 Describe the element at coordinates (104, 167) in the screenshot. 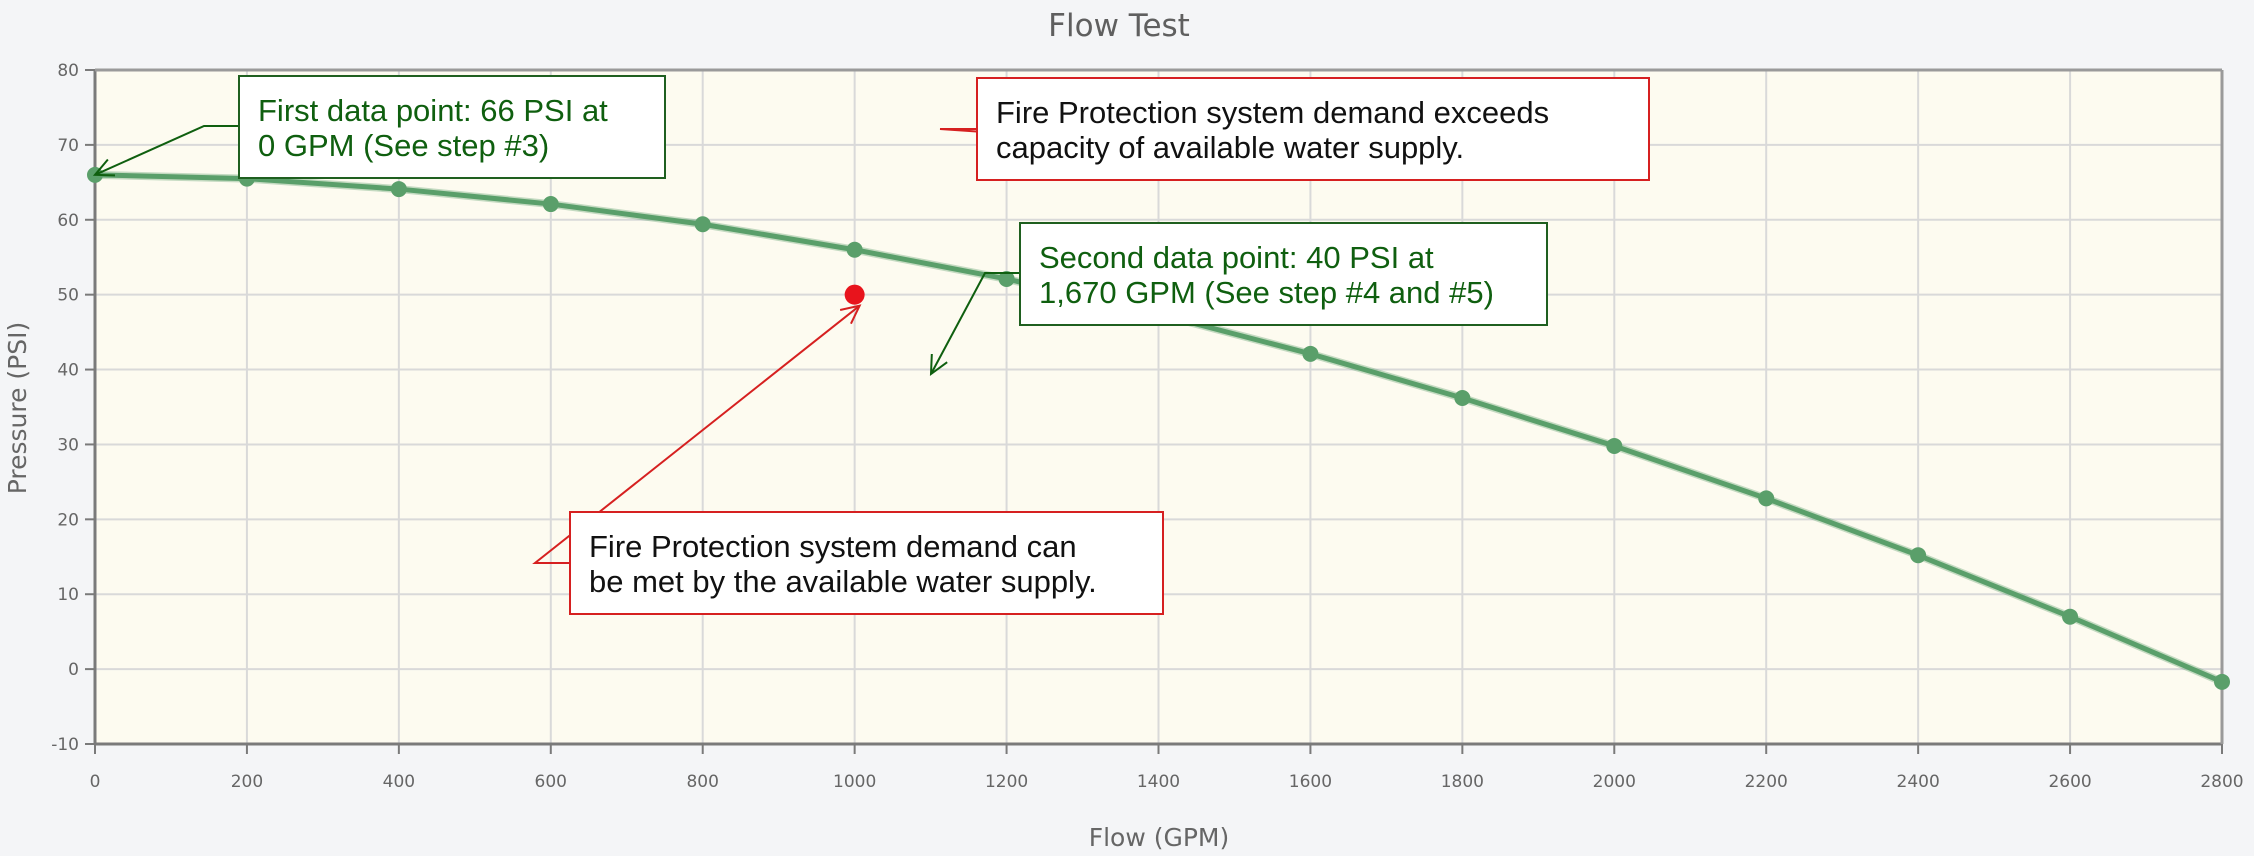

I see `first-point-leader-arrowhead` at that location.